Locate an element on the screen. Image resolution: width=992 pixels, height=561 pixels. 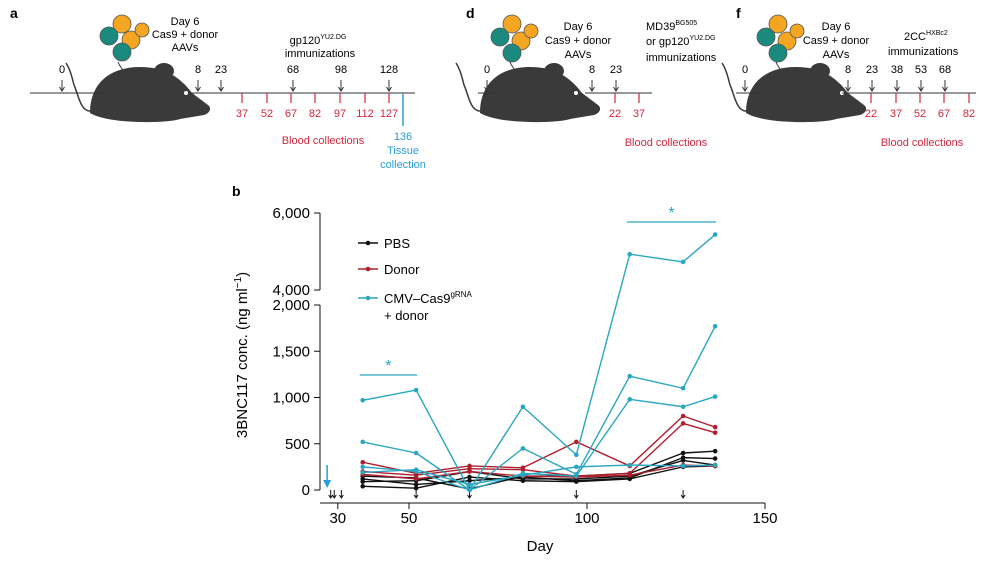
cas9-label-a: Cas9 + donor is located at coordinates (185, 35).